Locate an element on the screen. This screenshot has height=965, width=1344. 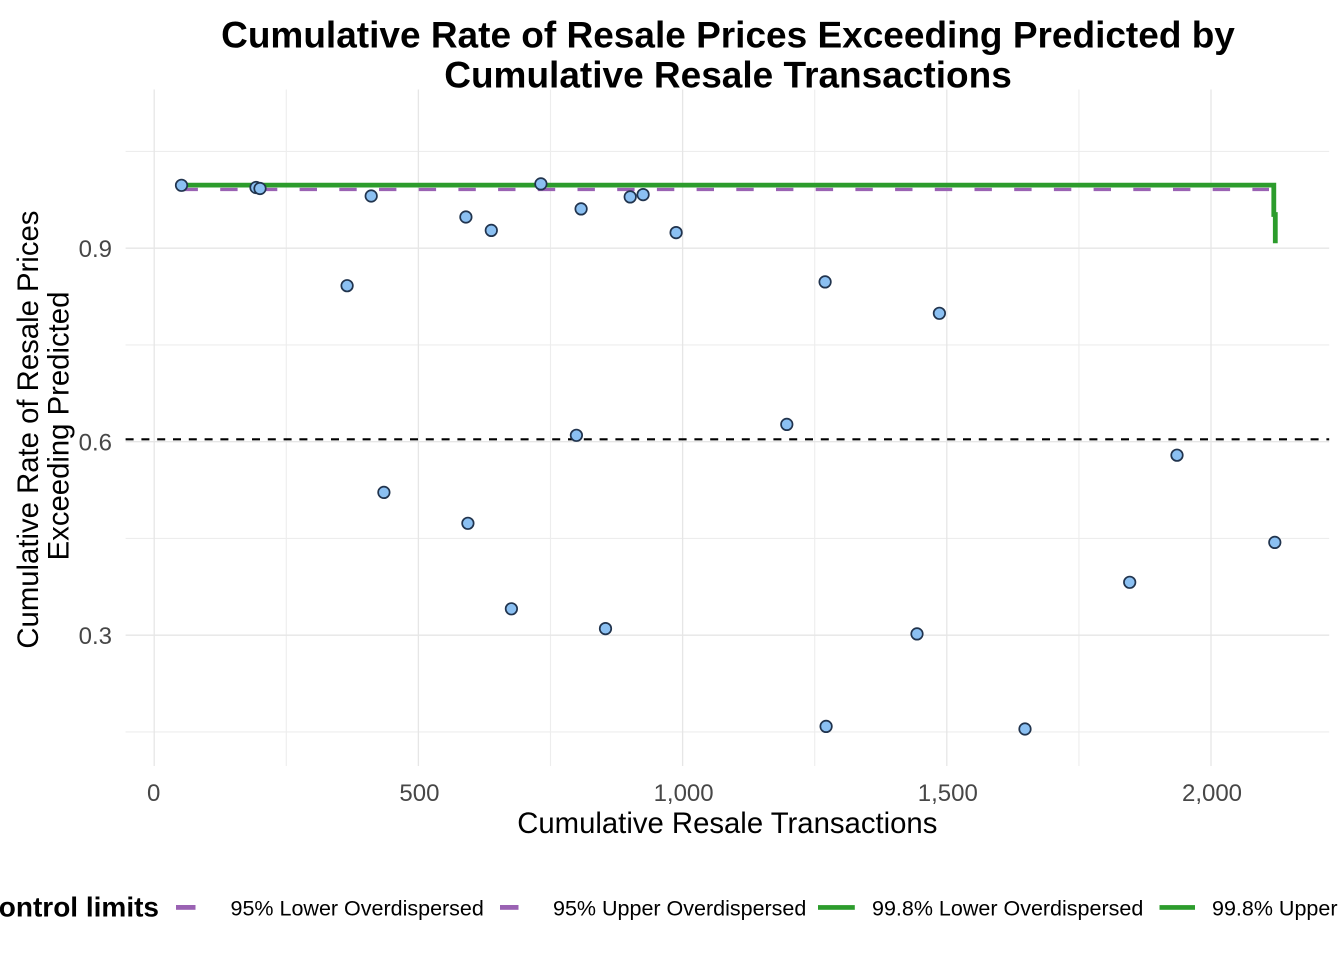
svg-text: 0.3 is located at coordinates (95, 636).